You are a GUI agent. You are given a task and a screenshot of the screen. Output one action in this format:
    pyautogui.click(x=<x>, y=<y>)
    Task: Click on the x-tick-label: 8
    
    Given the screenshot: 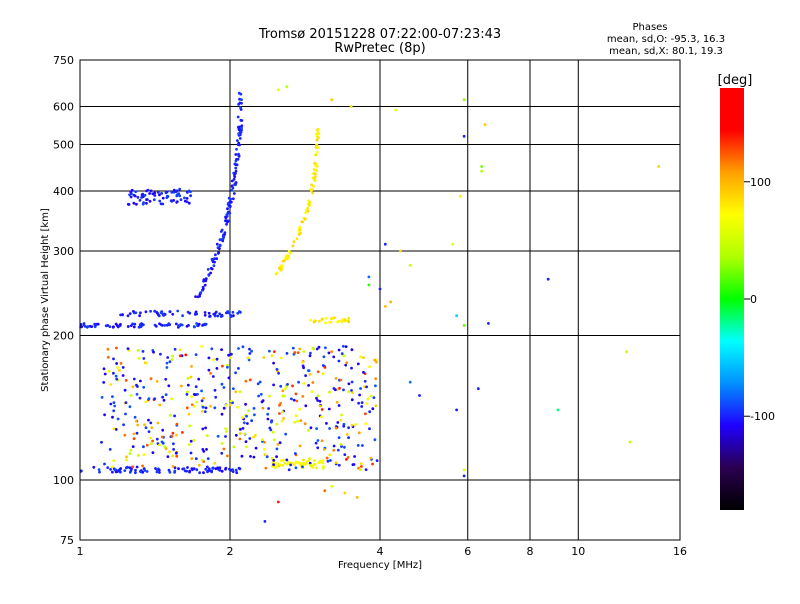 What is the action you would take?
    pyautogui.click(x=530, y=551)
    